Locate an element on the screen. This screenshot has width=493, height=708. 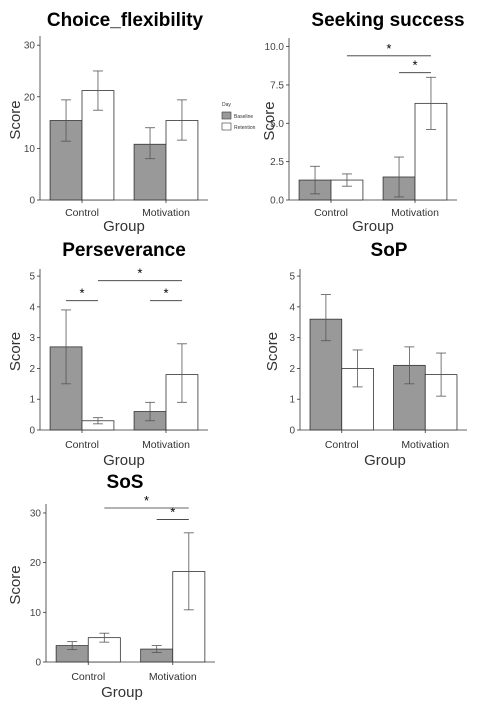
y-tick-label: 7.5 is located at coordinates (277, 85).